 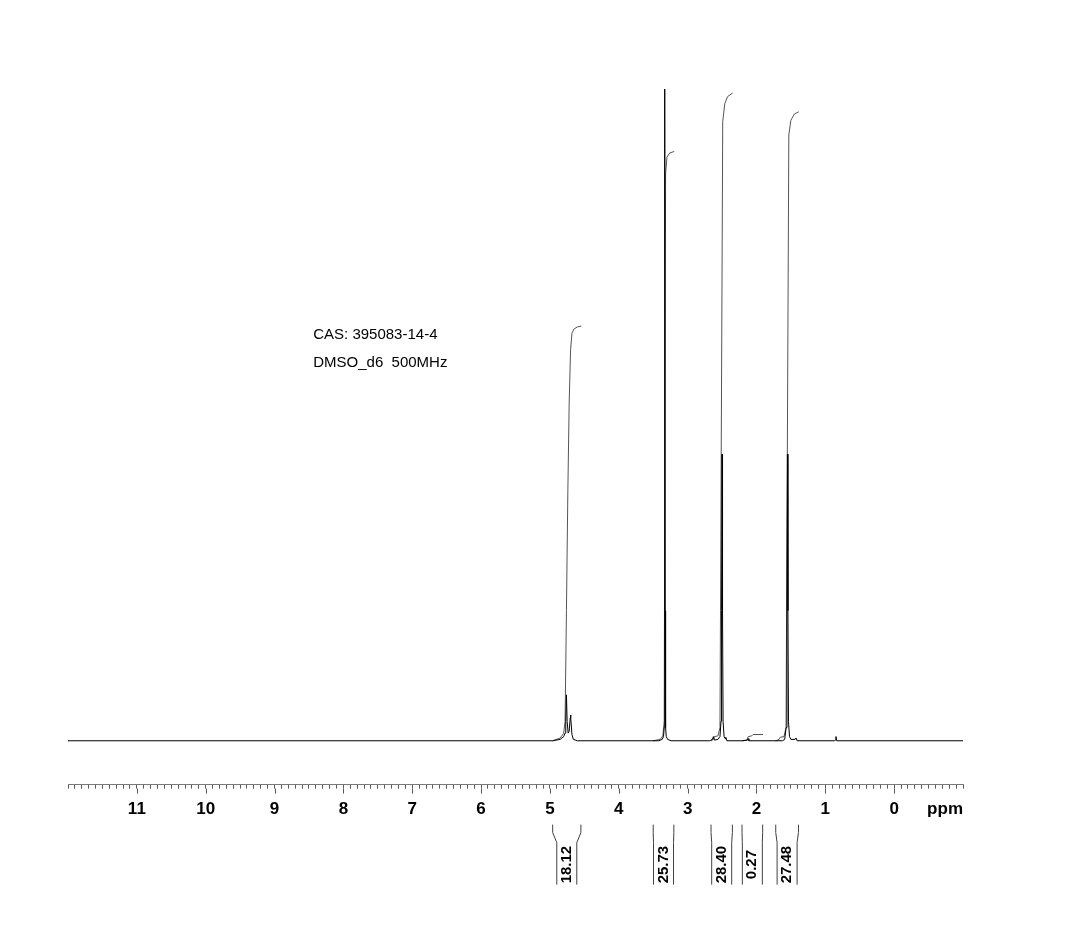 I want to click on x-tick-label: 2, so click(x=756, y=809).